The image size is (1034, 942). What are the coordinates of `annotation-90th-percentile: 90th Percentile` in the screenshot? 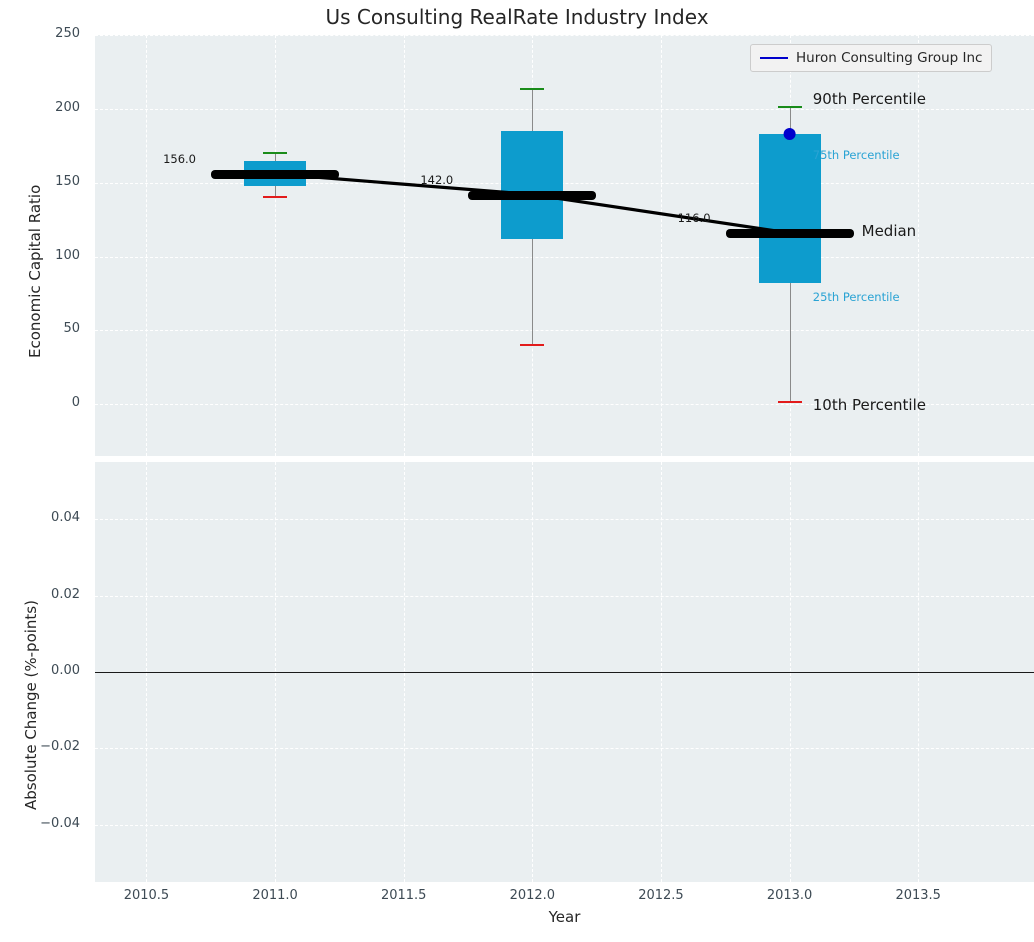 It's located at (869, 99).